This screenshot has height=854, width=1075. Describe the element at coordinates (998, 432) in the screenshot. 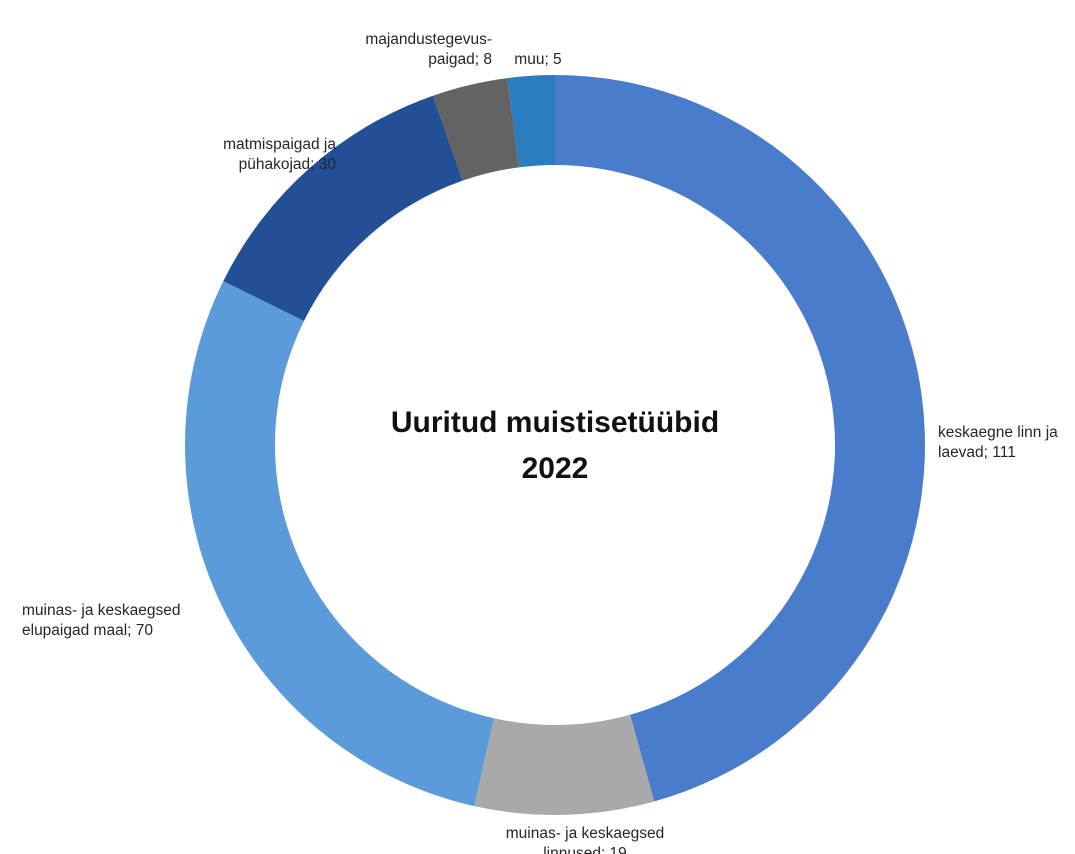

I see `slice-label-line: keskaegne linn ja` at that location.